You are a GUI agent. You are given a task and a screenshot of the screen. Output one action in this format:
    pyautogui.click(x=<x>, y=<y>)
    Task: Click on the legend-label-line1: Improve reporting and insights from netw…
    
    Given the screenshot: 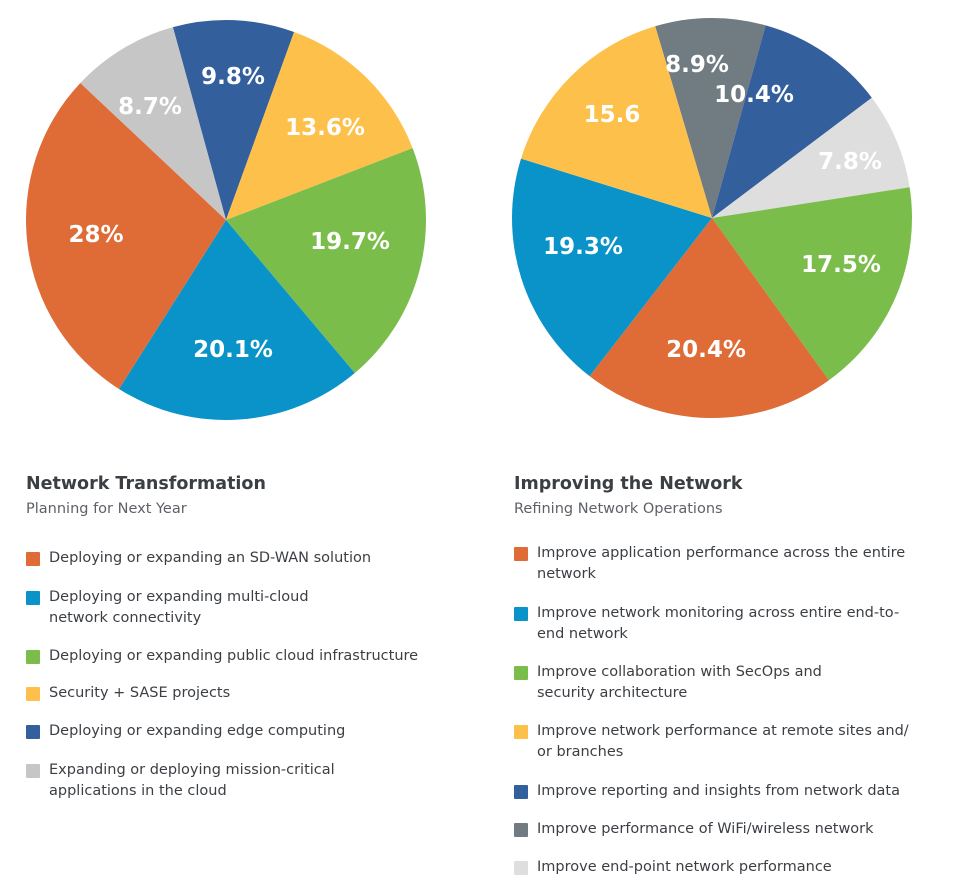 What is the action you would take?
    pyautogui.click(x=718, y=791)
    